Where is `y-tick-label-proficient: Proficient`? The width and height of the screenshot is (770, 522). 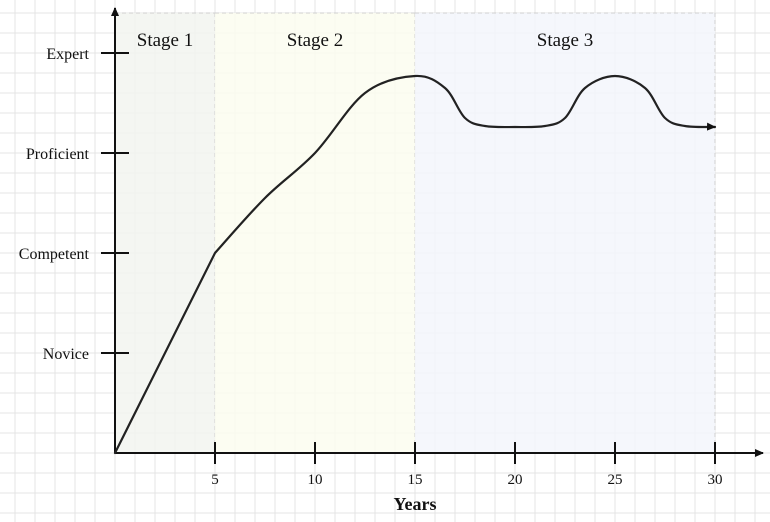 y-tick-label-proficient: Proficient is located at coordinates (58, 154).